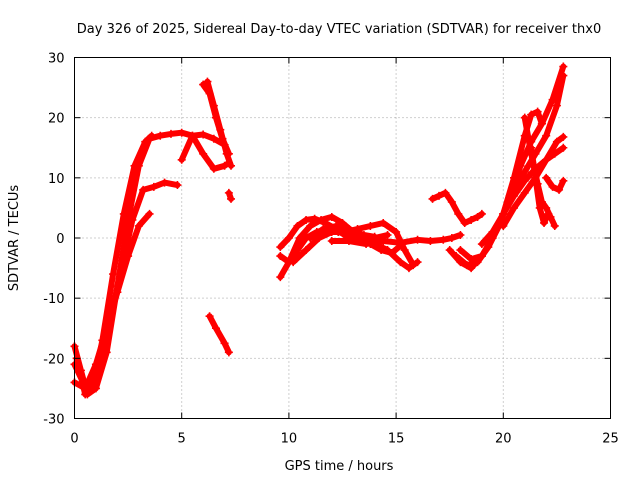 Image resolution: width=640 pixels, height=480 pixels. Describe the element at coordinates (503, 439) in the screenshot. I see `x-tick-label: 20` at that location.